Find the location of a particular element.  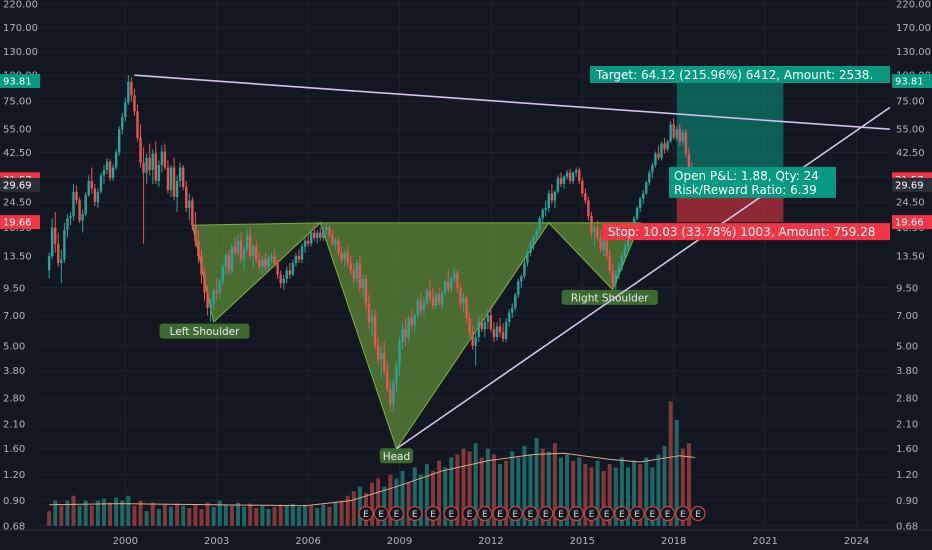

y-tick-right: 9.50 is located at coordinates (907, 288).